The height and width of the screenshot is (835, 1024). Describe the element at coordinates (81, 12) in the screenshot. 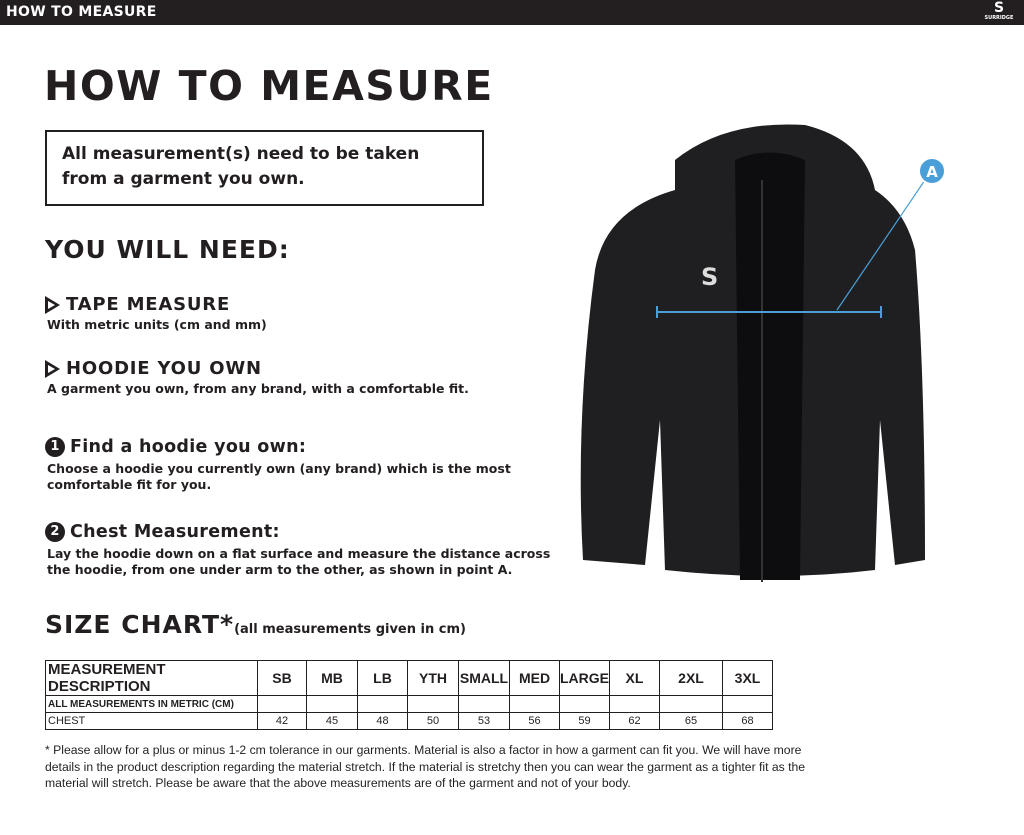

I see `top-bar-title: HOW TO MEASURE` at that location.